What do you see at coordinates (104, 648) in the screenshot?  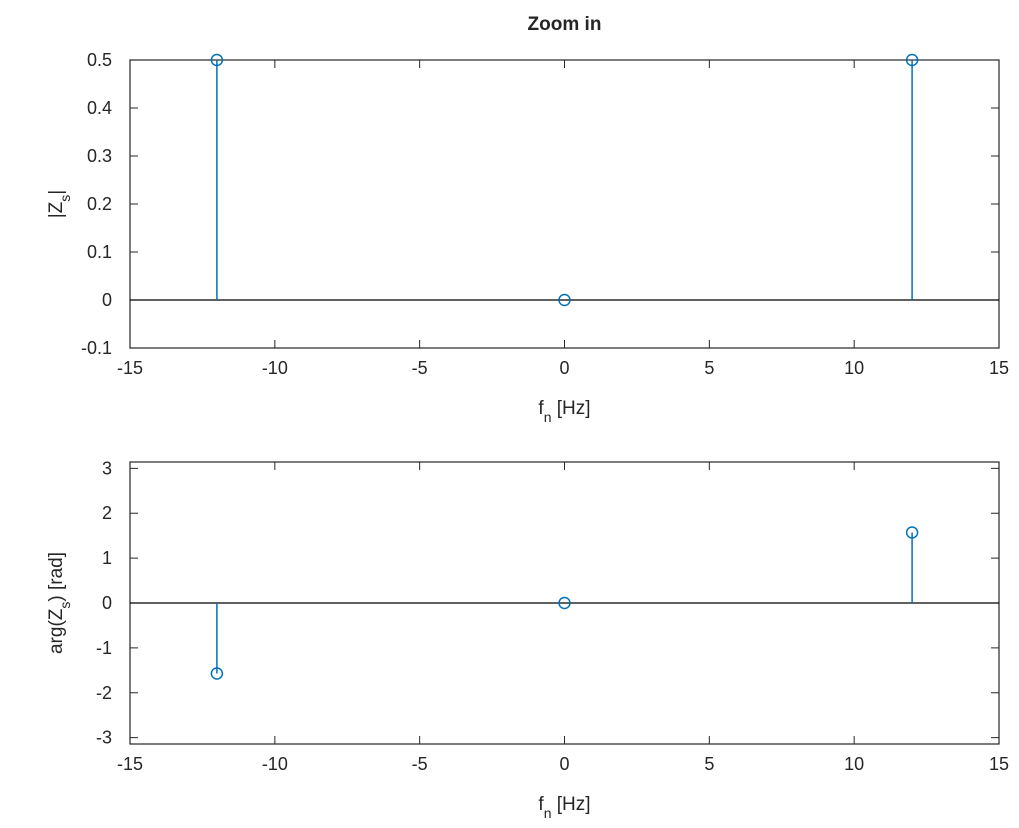 I see `y-tick-label: -1` at bounding box center [104, 648].